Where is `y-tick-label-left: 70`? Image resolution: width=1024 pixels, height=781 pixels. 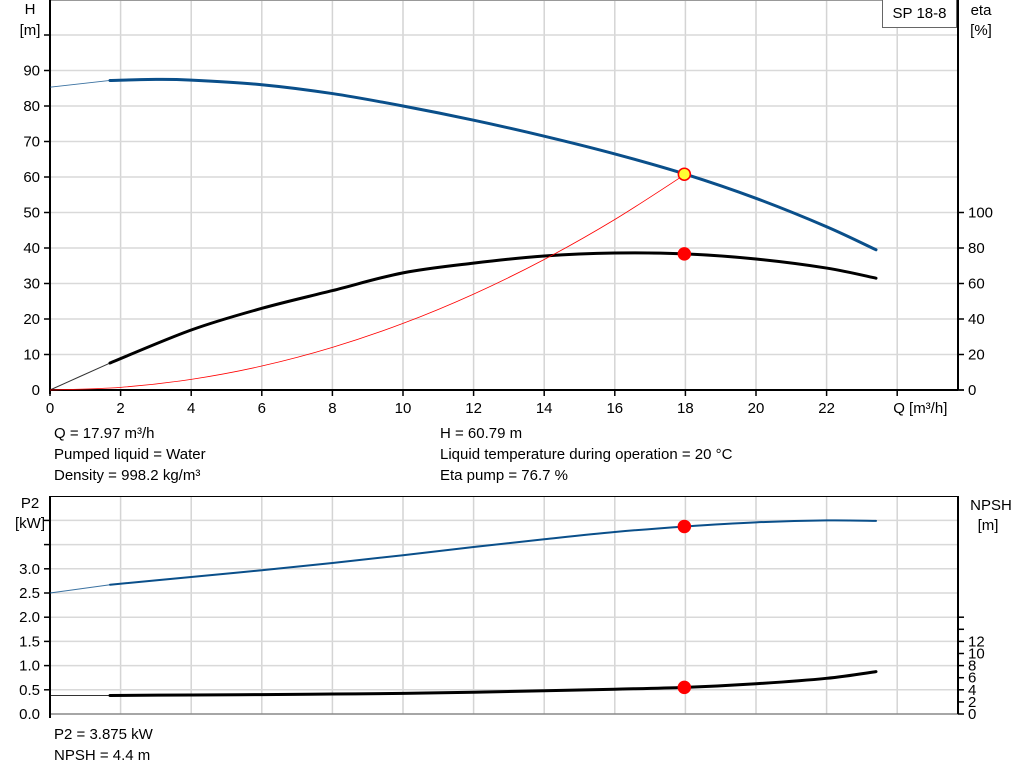
y-tick-label-left: 70 is located at coordinates (31, 142).